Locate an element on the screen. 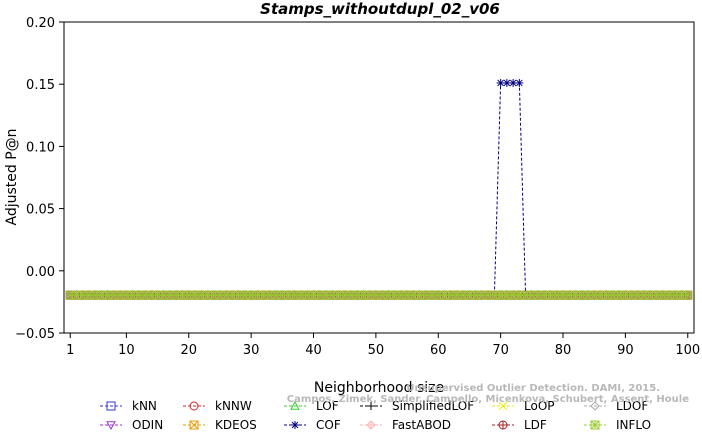 This screenshot has width=702, height=434. y-tick-label: 0.05 is located at coordinates (40, 210).